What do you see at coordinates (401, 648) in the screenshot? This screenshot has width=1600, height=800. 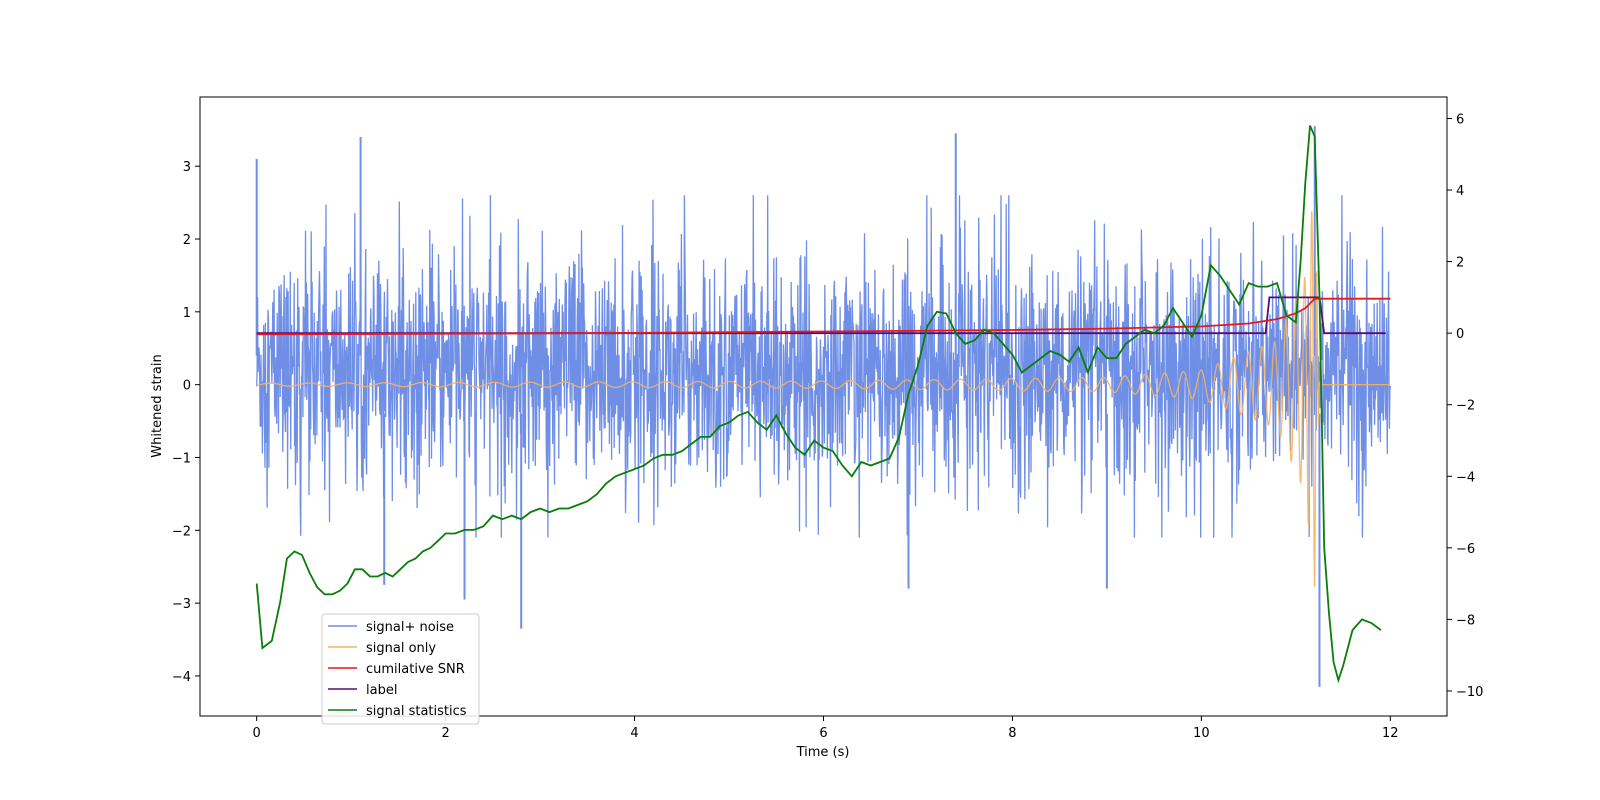 I see `legend-label-signal-only: signal only` at bounding box center [401, 648].